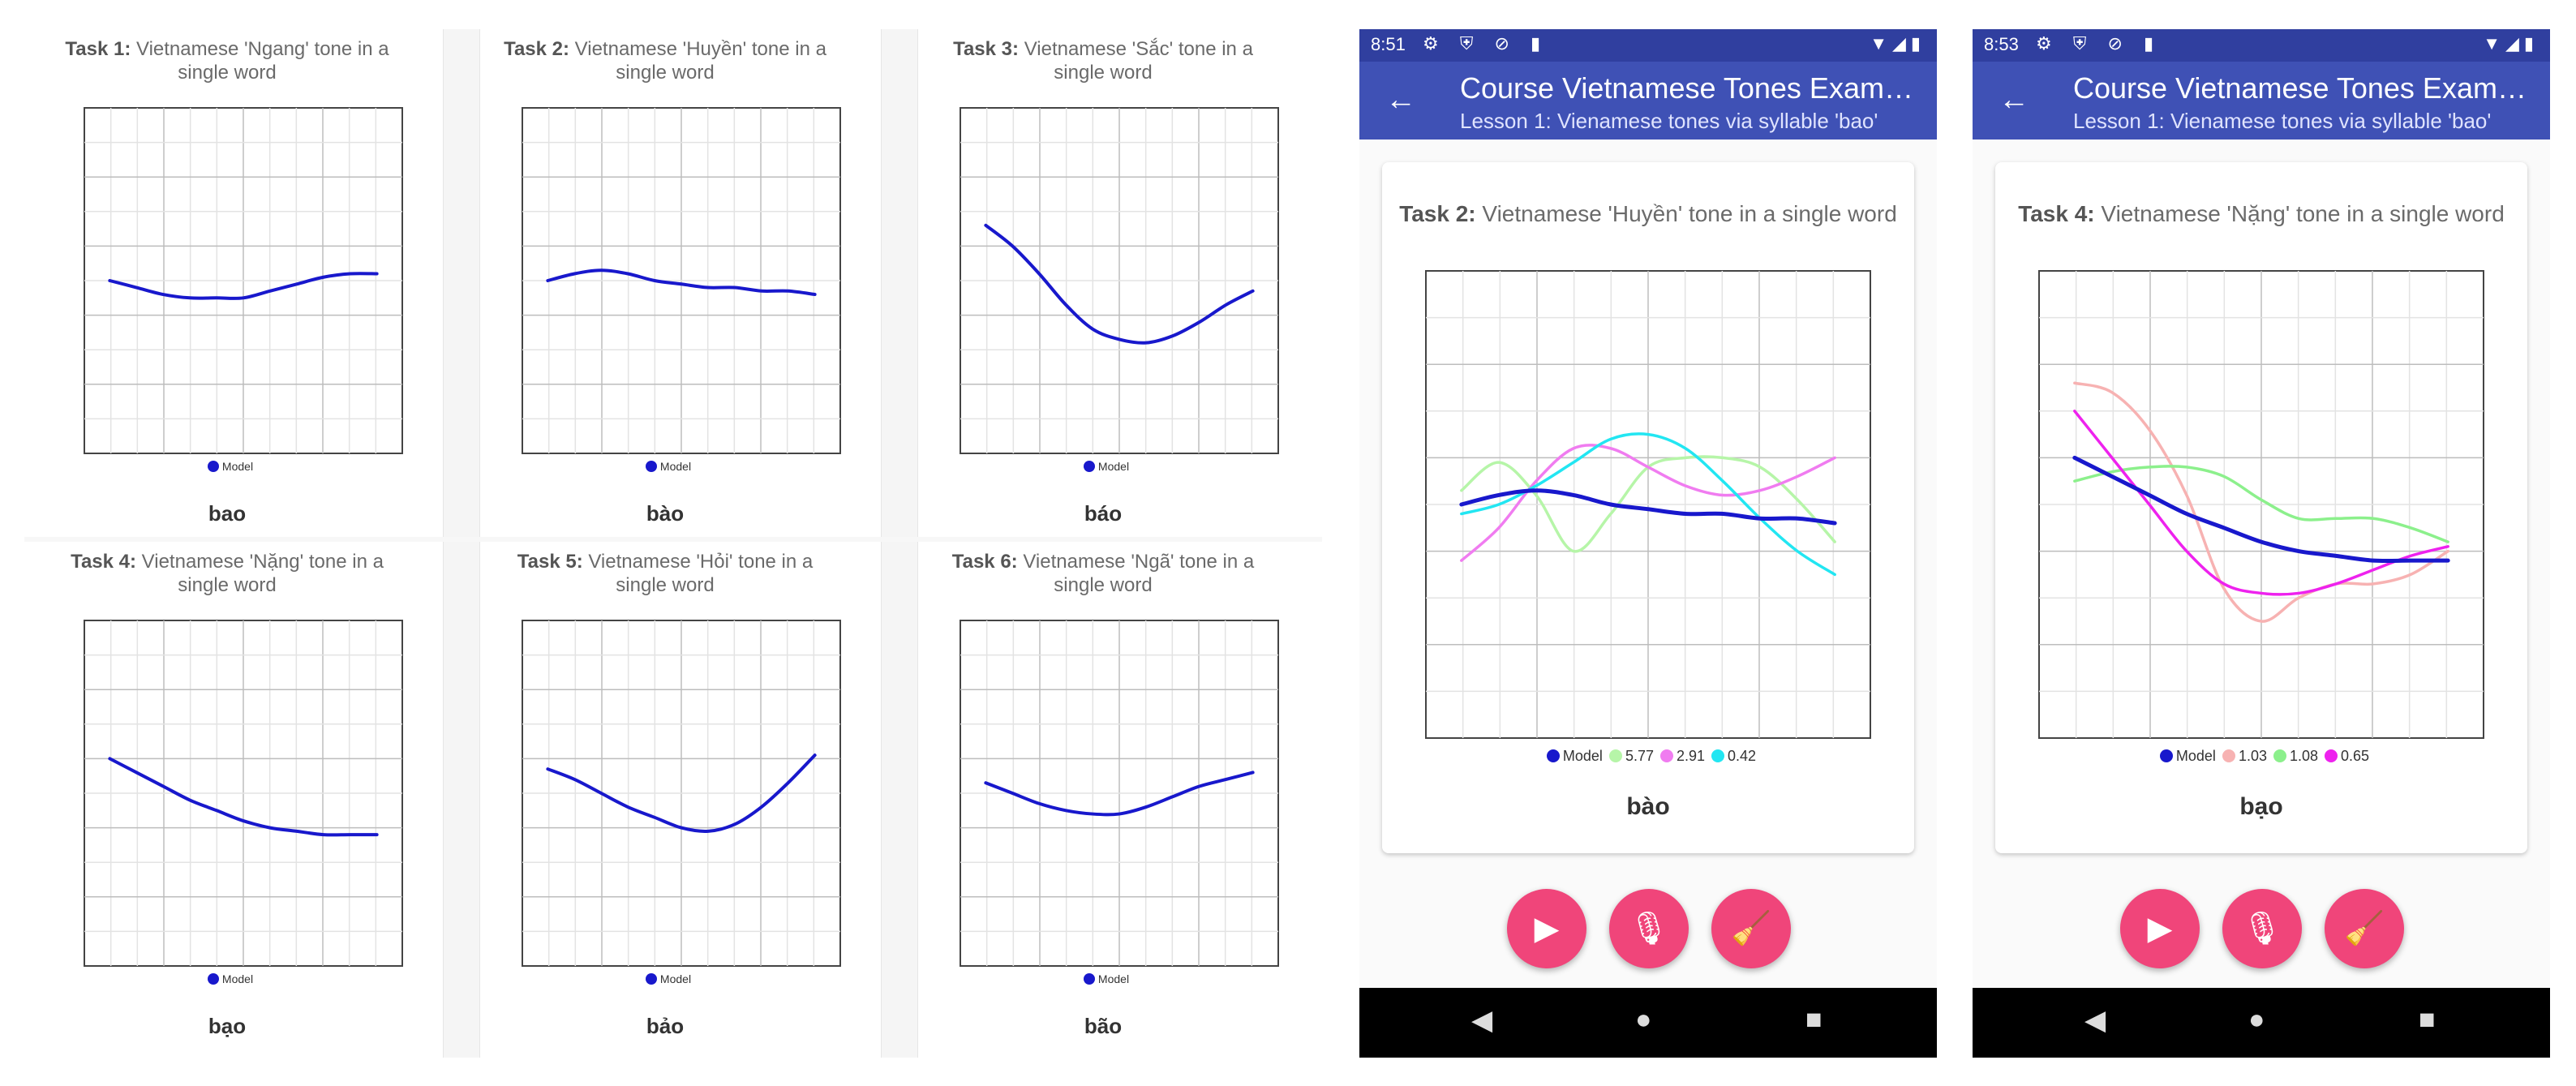  What do you see at coordinates (262, 61) in the screenshot?
I see `task-description: Vietnamese 'Ngang' tone in a single word` at bounding box center [262, 61].